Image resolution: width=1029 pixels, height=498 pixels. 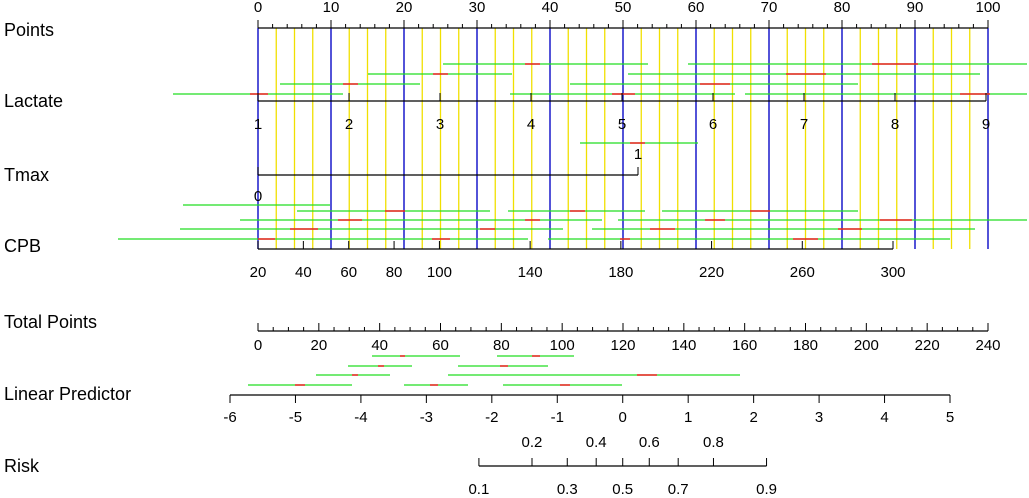 I want to click on tick-label: 70, so click(x=769, y=8).